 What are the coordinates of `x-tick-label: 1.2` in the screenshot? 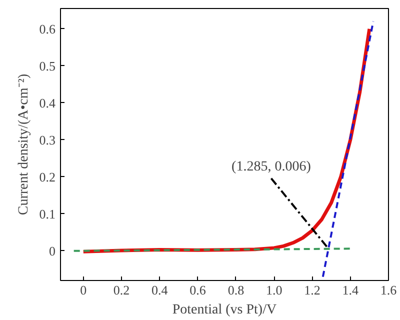 It's located at (312, 290).